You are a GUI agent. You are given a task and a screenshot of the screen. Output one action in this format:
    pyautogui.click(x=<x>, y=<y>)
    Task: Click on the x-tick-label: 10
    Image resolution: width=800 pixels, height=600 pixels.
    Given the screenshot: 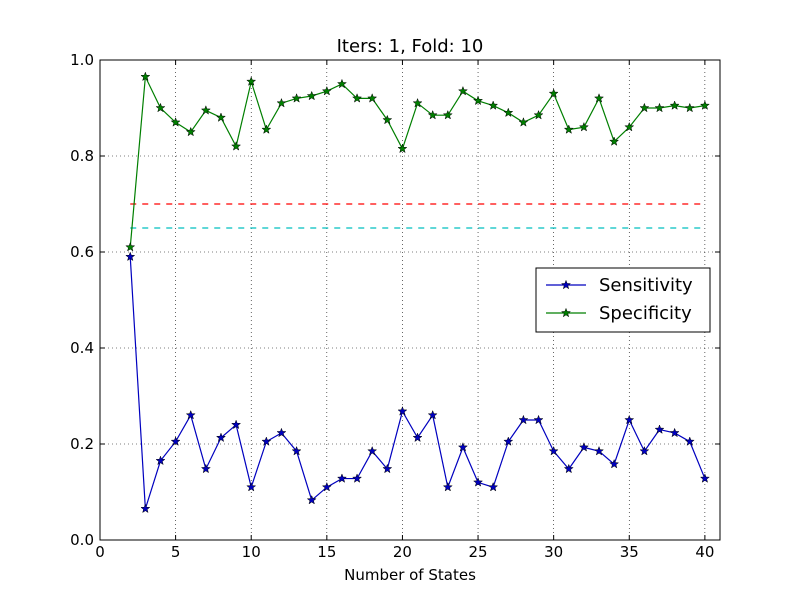 What is the action you would take?
    pyautogui.click(x=251, y=552)
    